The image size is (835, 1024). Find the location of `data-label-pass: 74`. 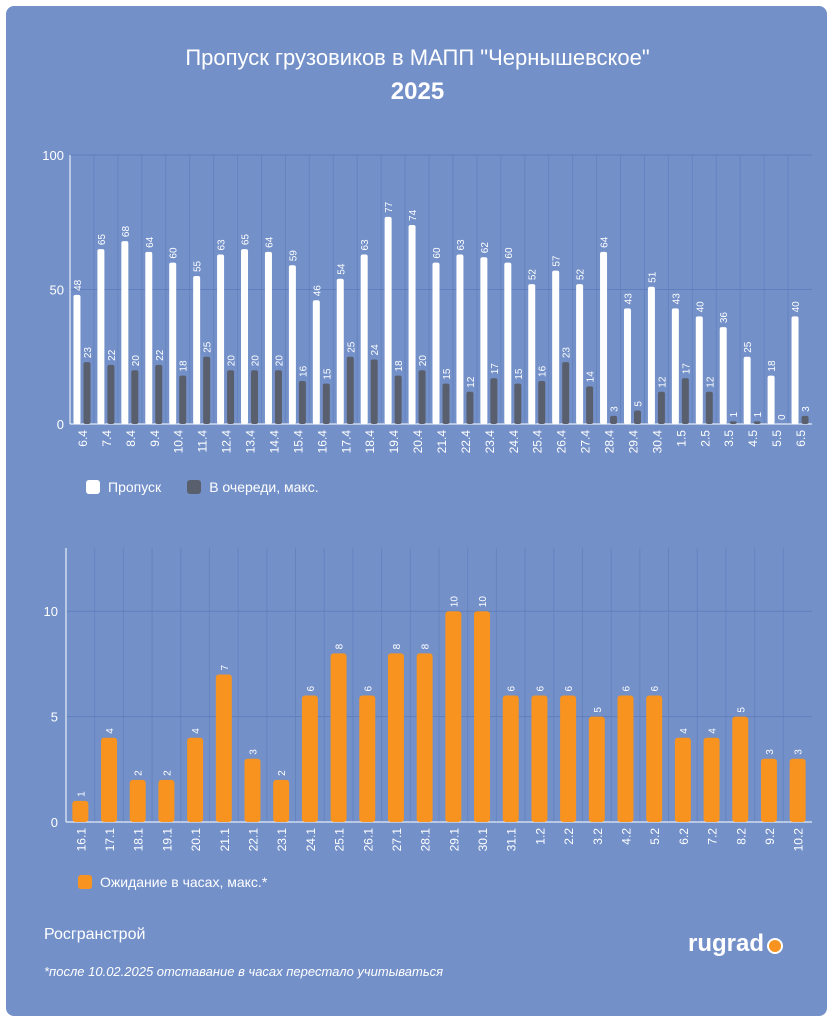

data-label-pass: 74 is located at coordinates (413, 215).